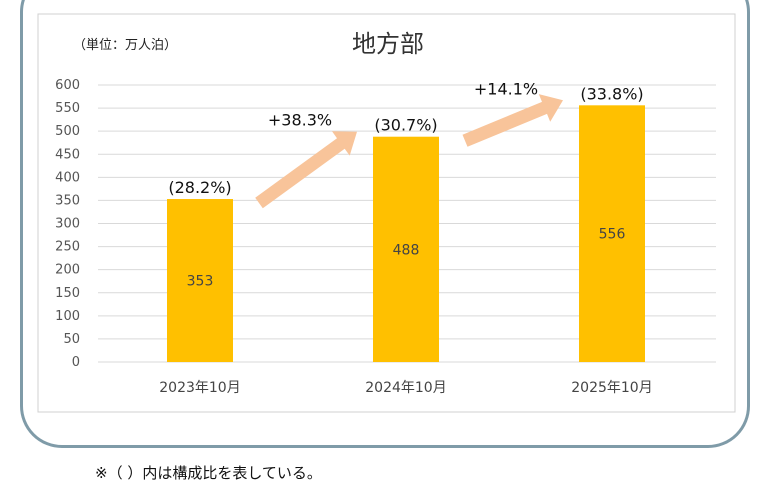 The height and width of the screenshot is (497, 763). Describe the element at coordinates (67, 131) in the screenshot. I see `y-tick-label: 500` at that location.